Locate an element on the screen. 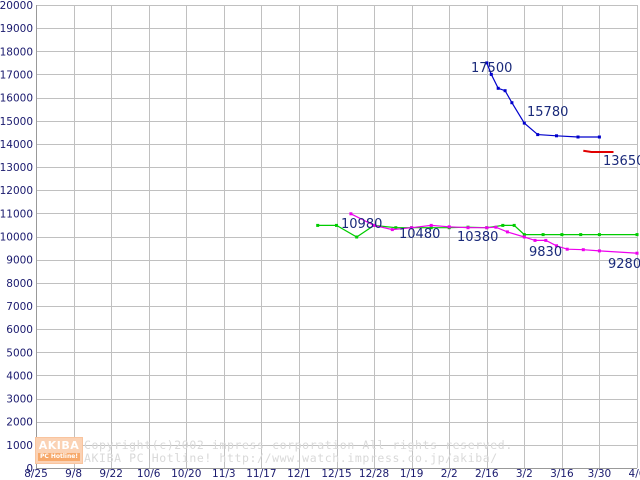 The width and height of the screenshot is (640, 480). x-tick-label: 9/8 is located at coordinates (73, 474).